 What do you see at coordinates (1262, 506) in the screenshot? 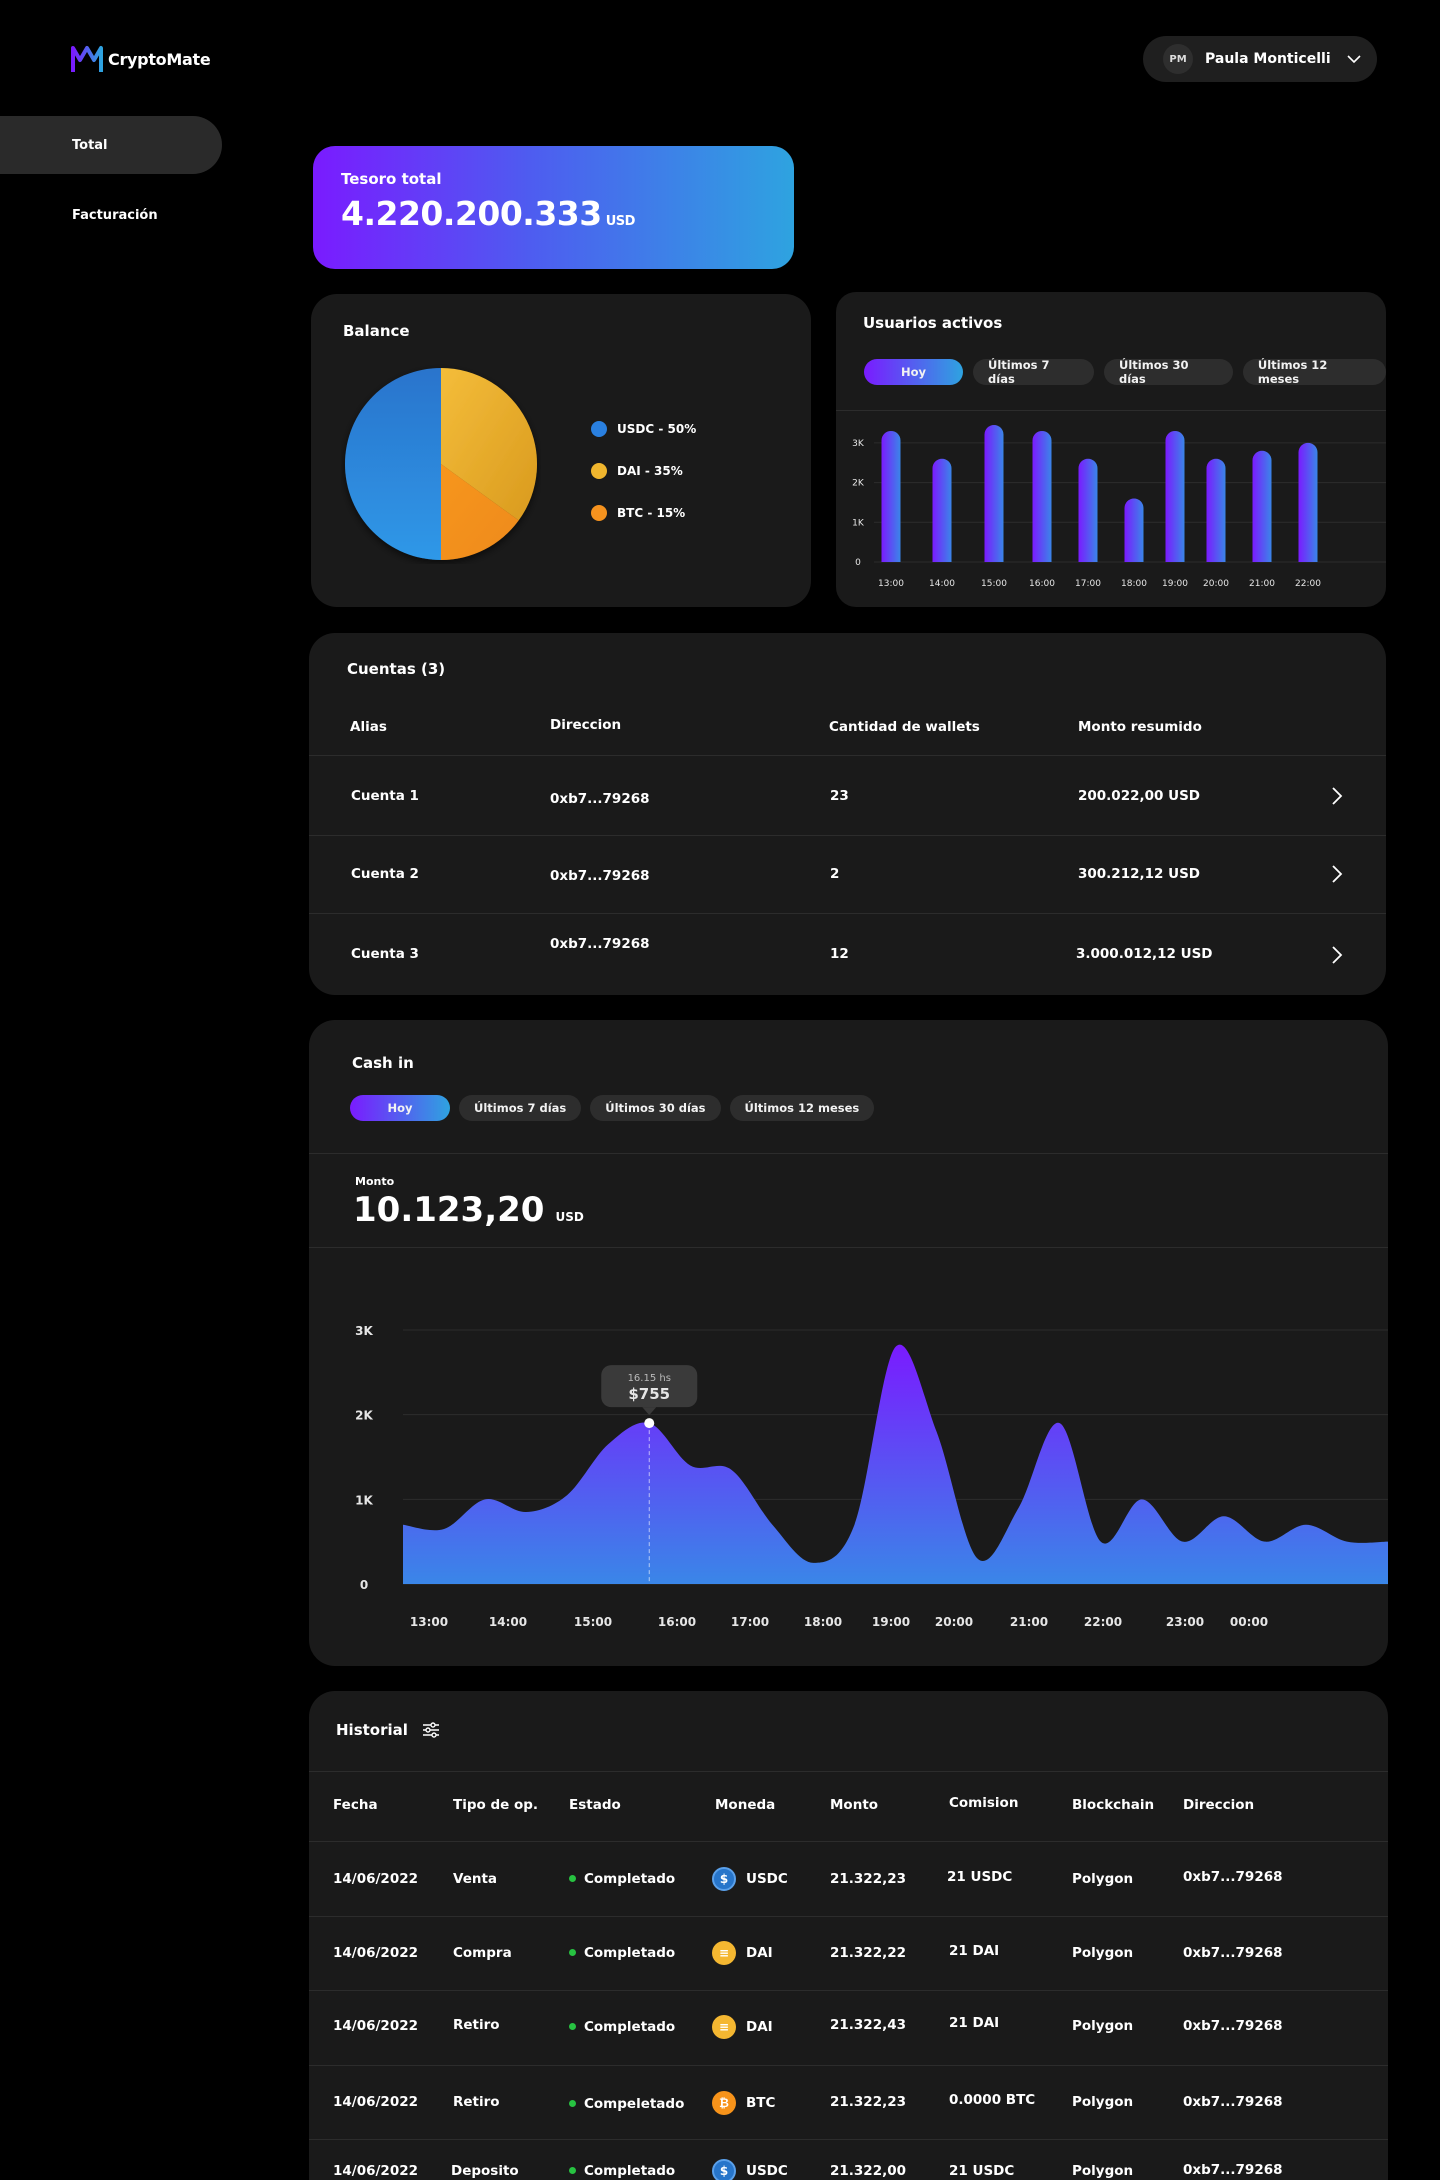
I see `bar-21:00` at bounding box center [1262, 506].